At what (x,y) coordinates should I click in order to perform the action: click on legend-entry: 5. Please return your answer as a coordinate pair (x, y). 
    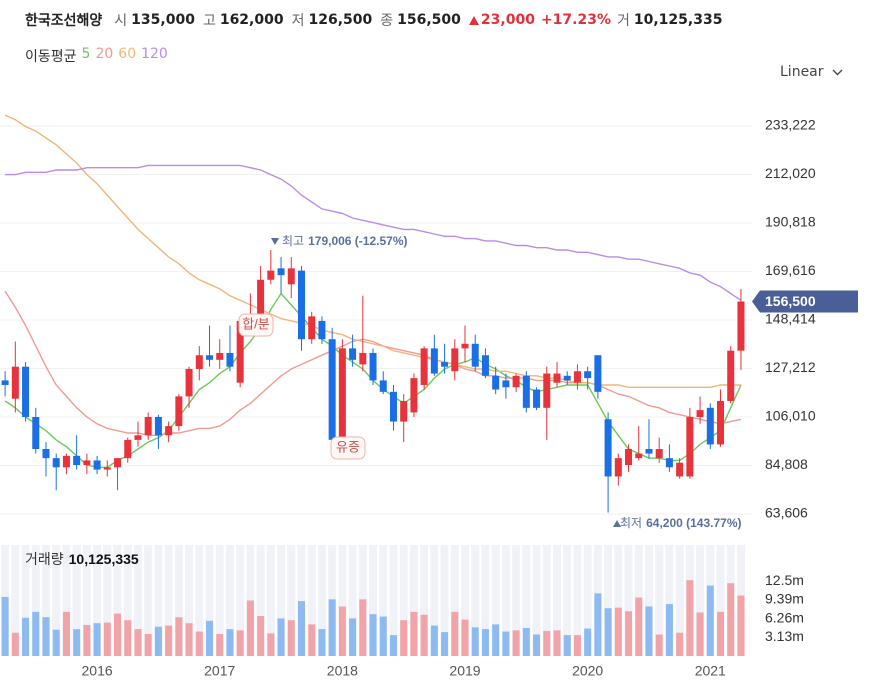
    Looking at the image, I should click on (86, 54).